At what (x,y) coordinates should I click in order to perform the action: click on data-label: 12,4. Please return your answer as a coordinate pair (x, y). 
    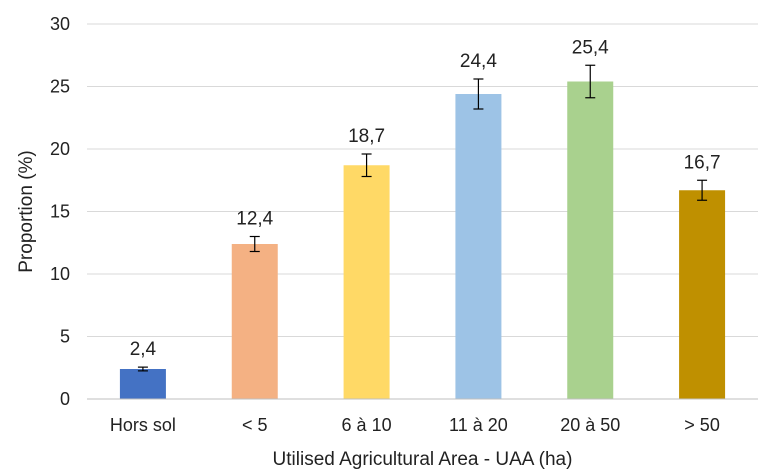
    Looking at the image, I should click on (254, 219).